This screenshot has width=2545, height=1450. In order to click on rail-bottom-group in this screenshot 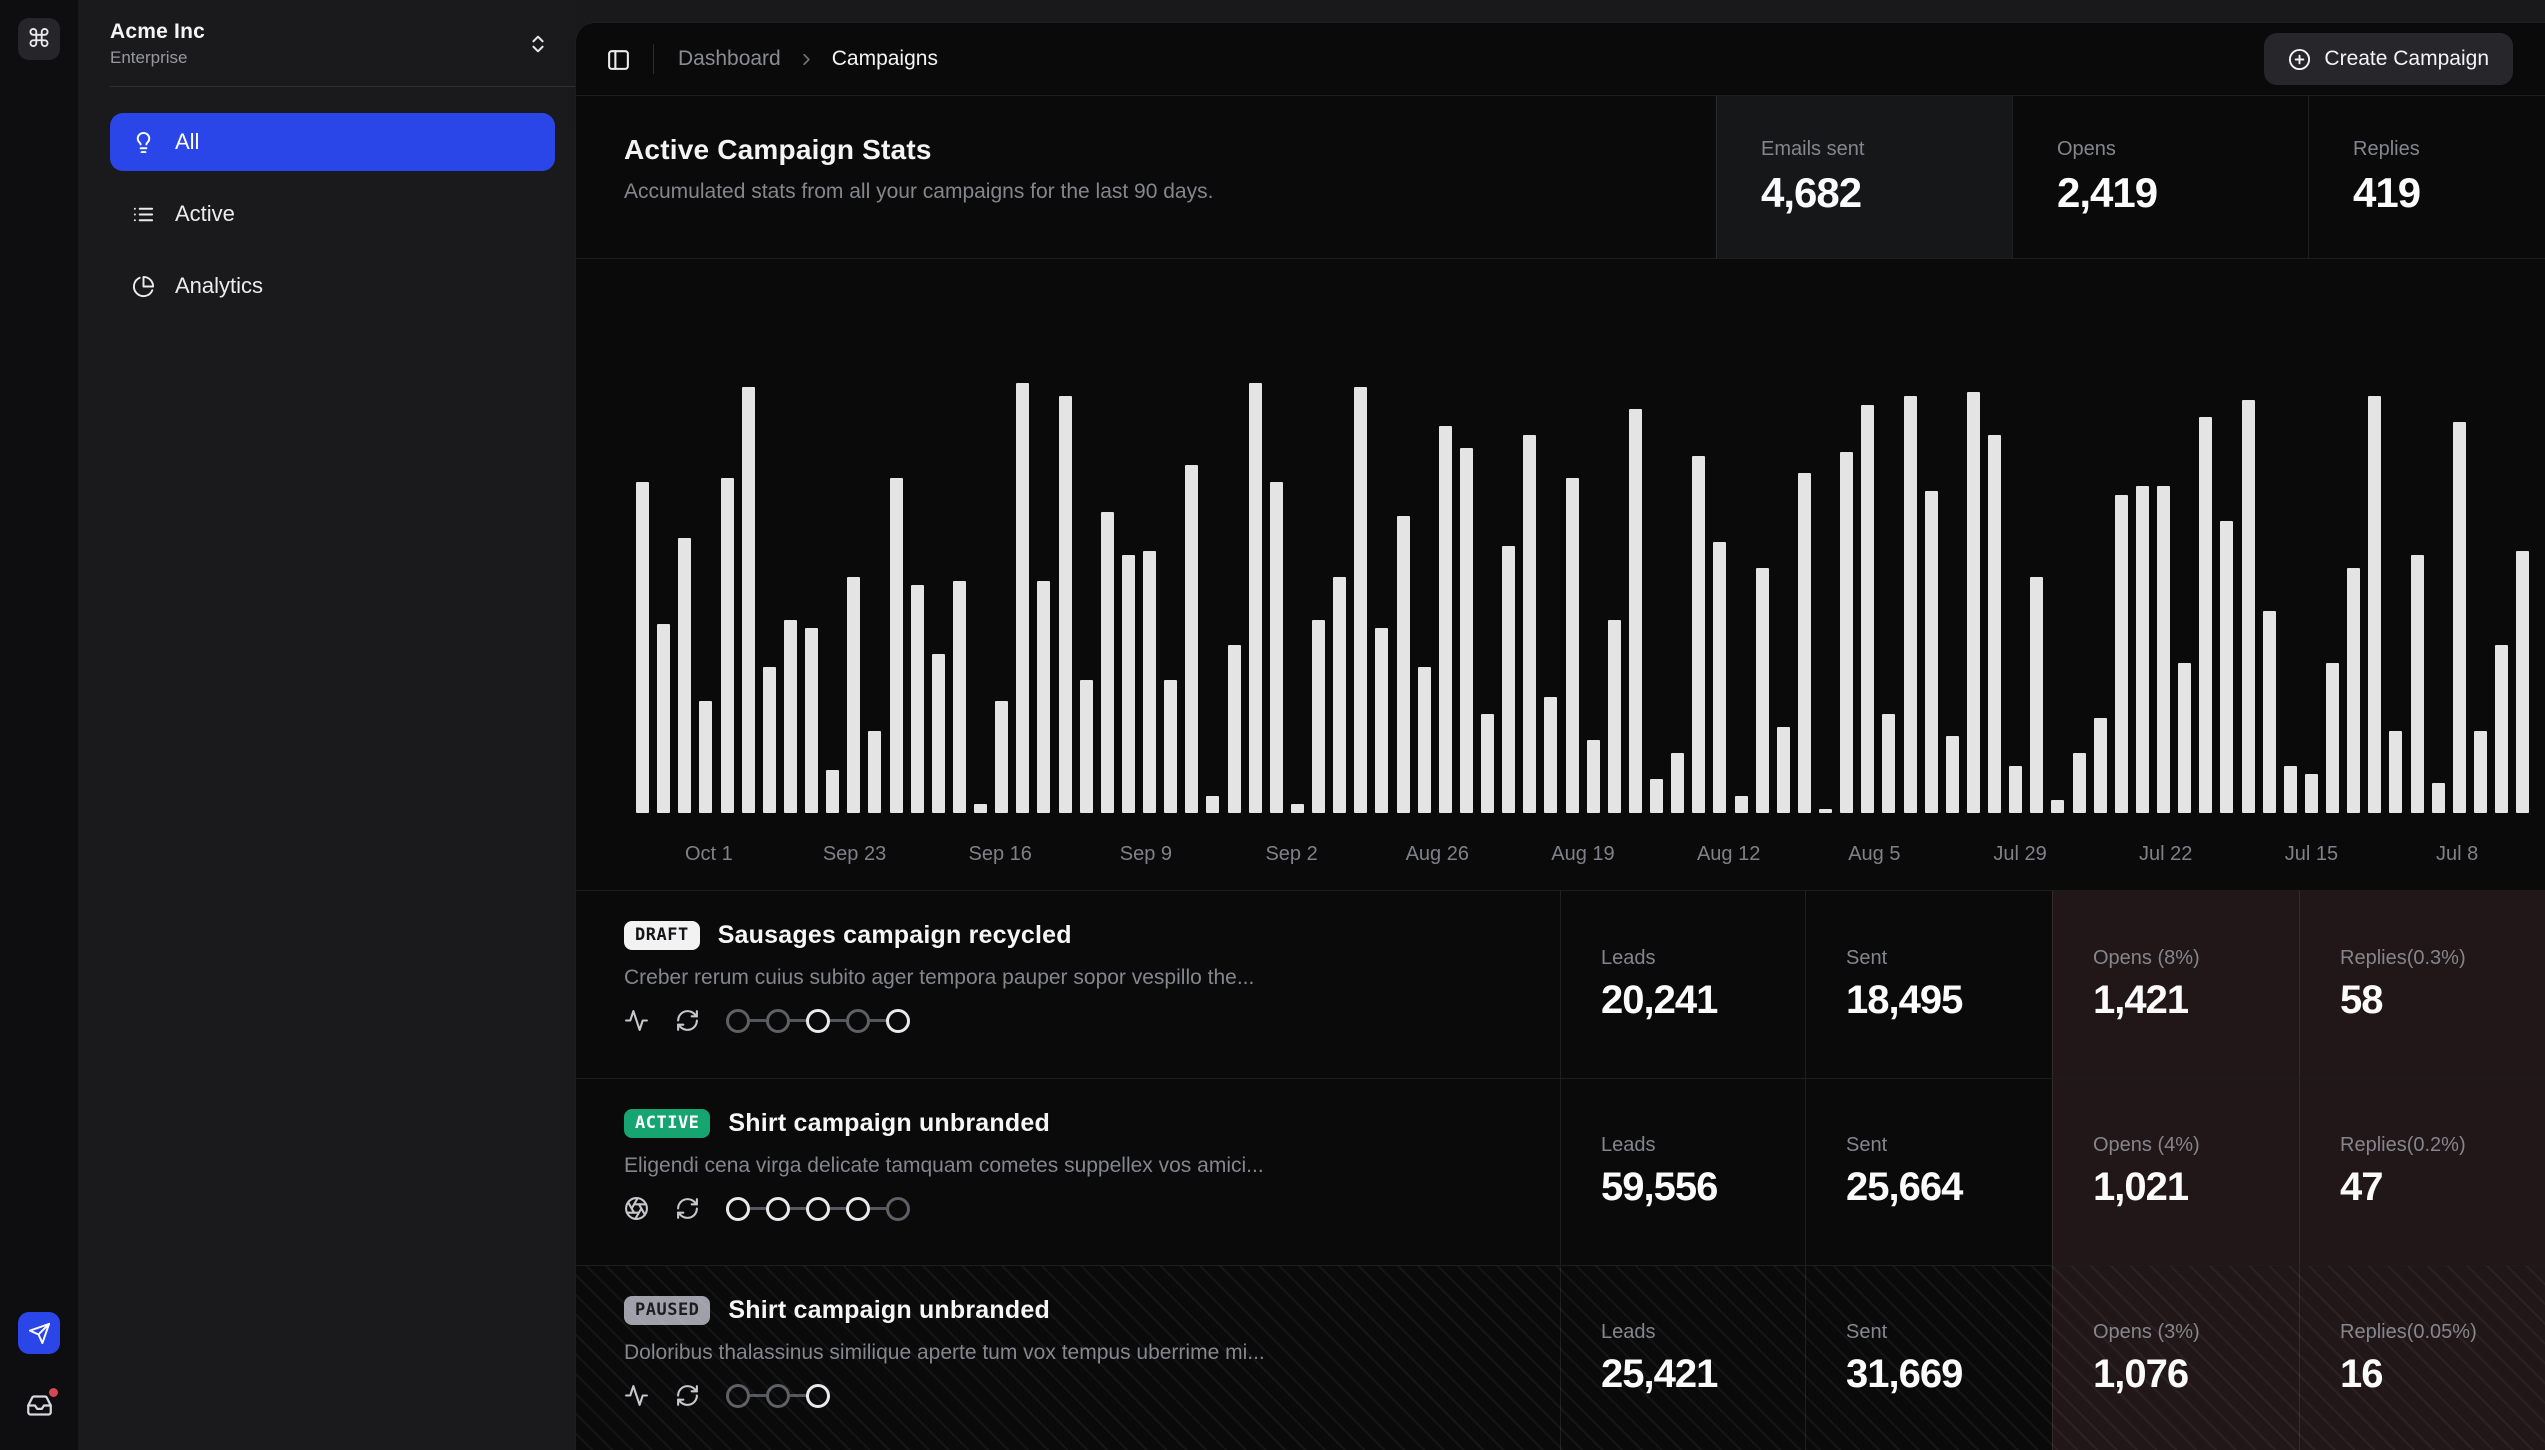, I will do `click(39, 1369)`.